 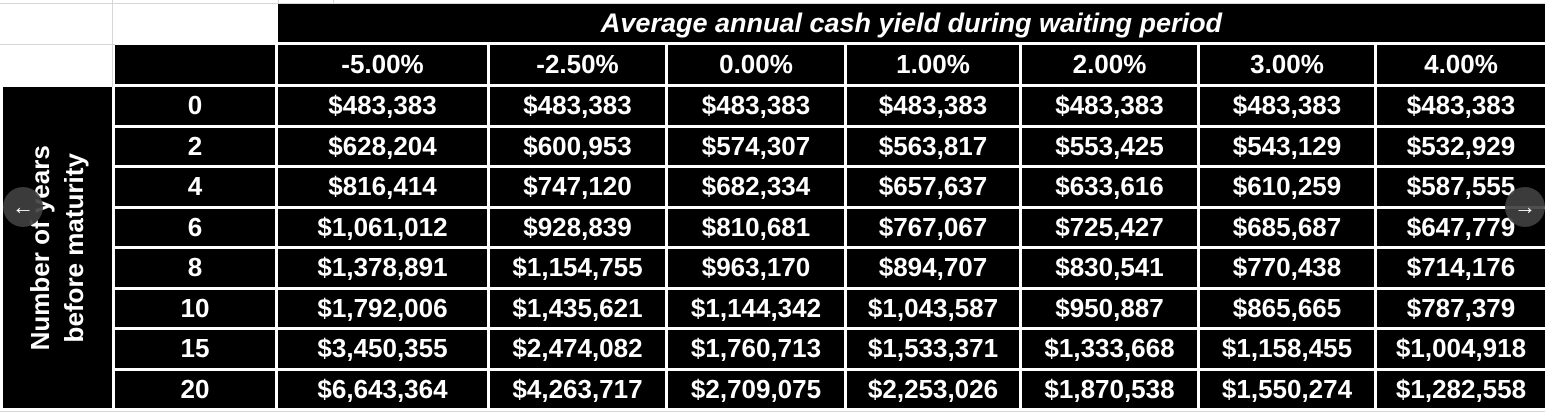 What do you see at coordinates (382, 349) in the screenshot?
I see `value-cell: $3,450,355` at bounding box center [382, 349].